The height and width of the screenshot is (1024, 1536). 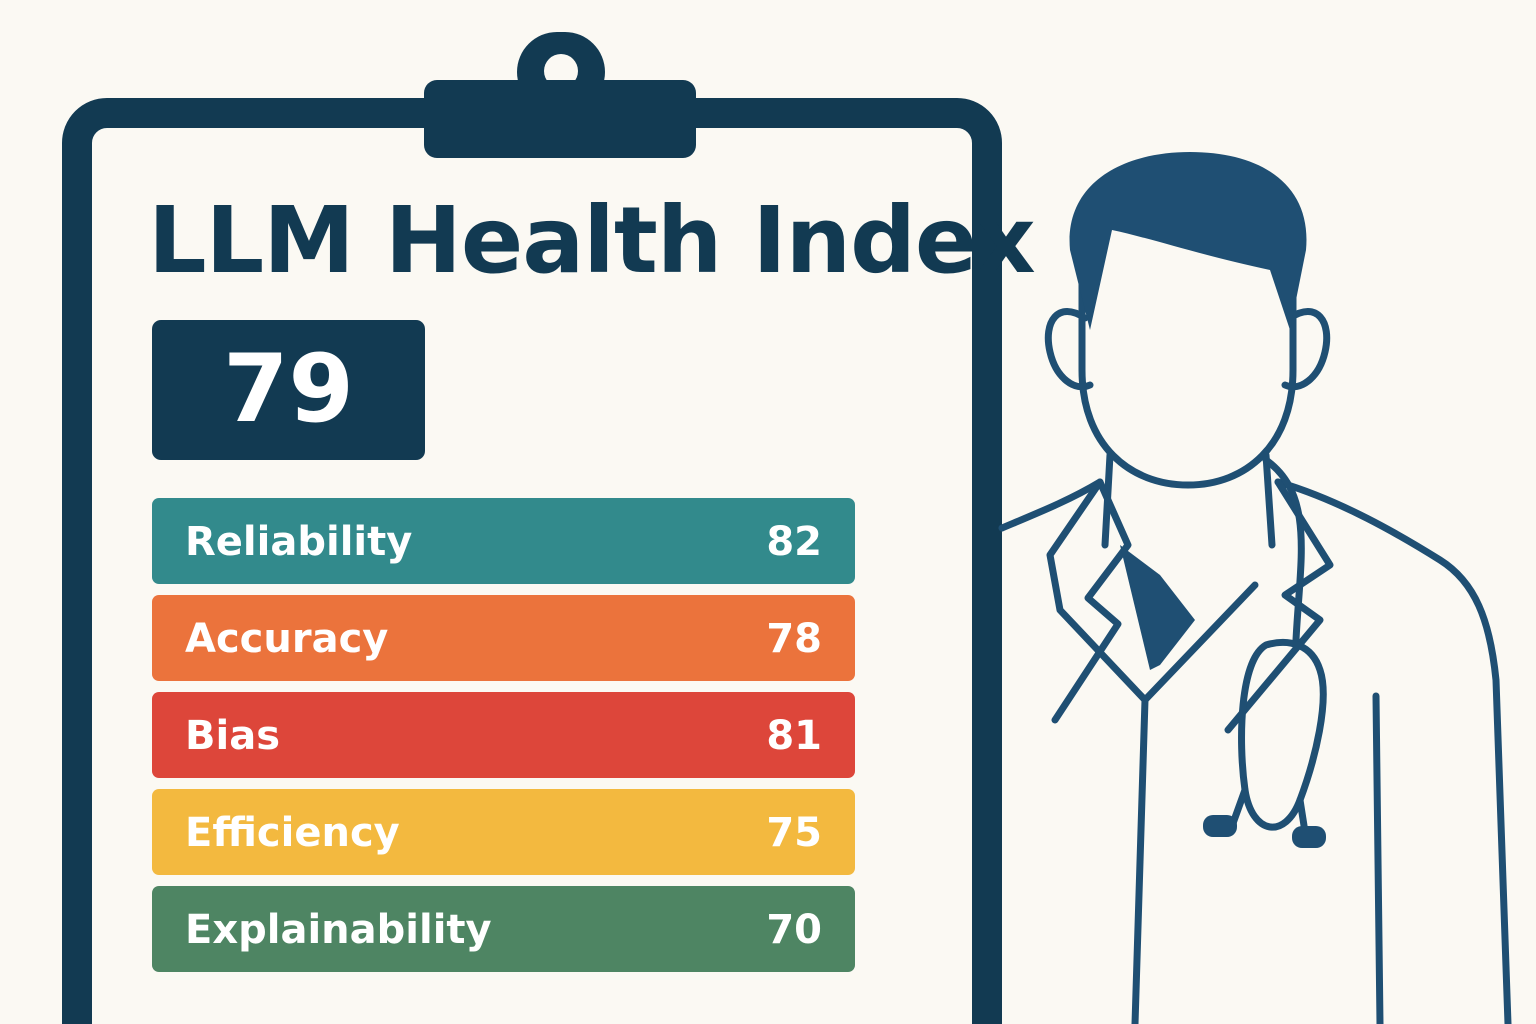 I want to click on metric-value: 78, so click(x=794, y=639).